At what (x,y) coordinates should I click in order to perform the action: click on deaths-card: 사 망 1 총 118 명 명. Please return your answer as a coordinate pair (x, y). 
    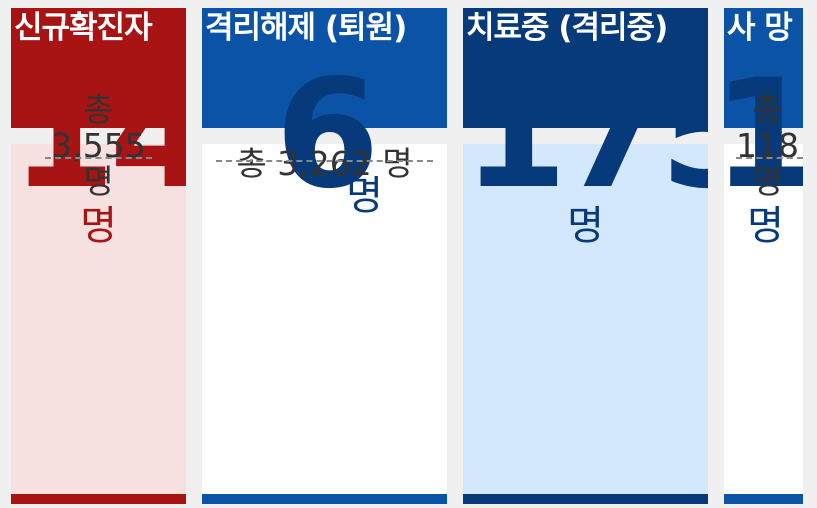
    Looking at the image, I should click on (763, 256).